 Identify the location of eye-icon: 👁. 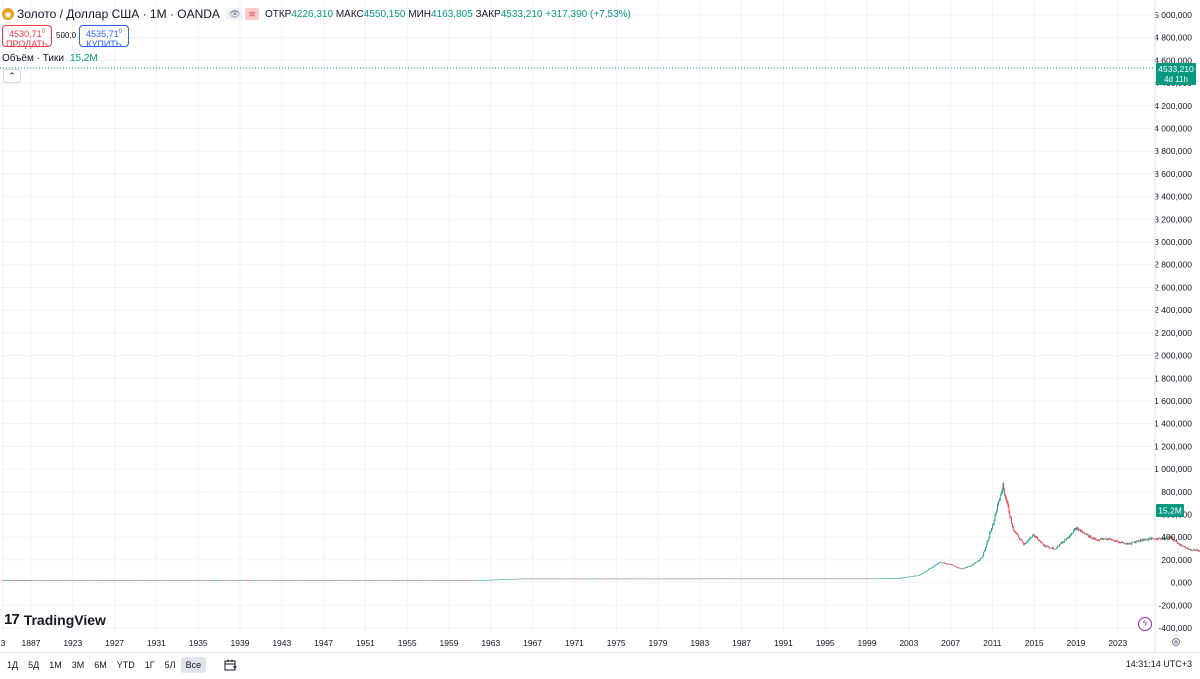
(234, 14).